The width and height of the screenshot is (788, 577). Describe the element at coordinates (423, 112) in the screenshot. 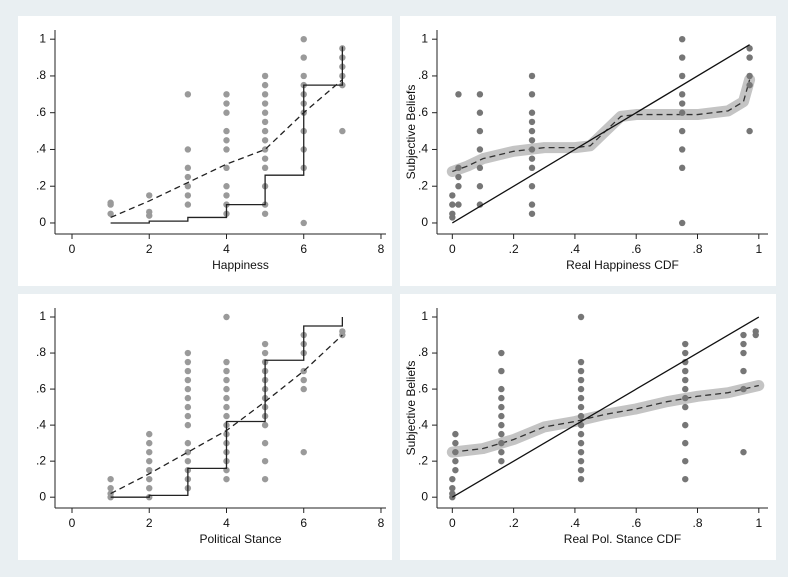

I see `y-tick-label: .6` at that location.